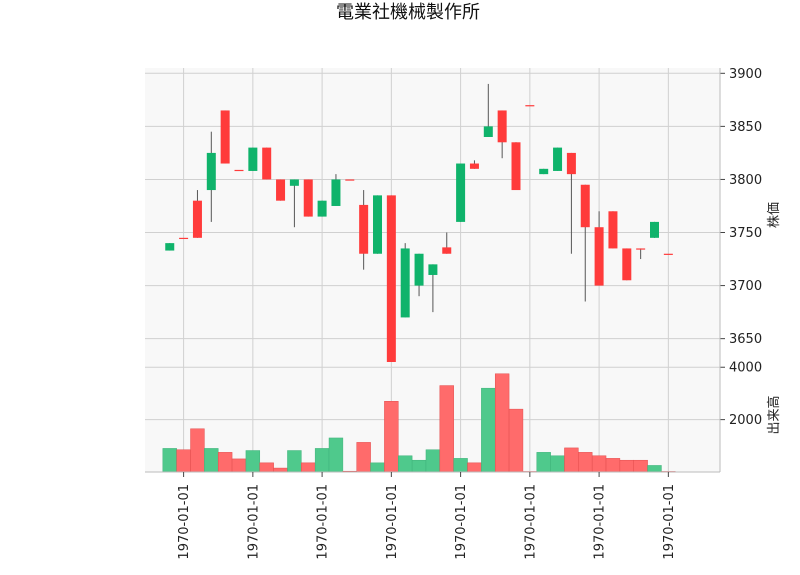 The width and height of the screenshot is (800, 575). Describe the element at coordinates (745, 368) in the screenshot. I see `volume-tick-label: 4000` at that location.